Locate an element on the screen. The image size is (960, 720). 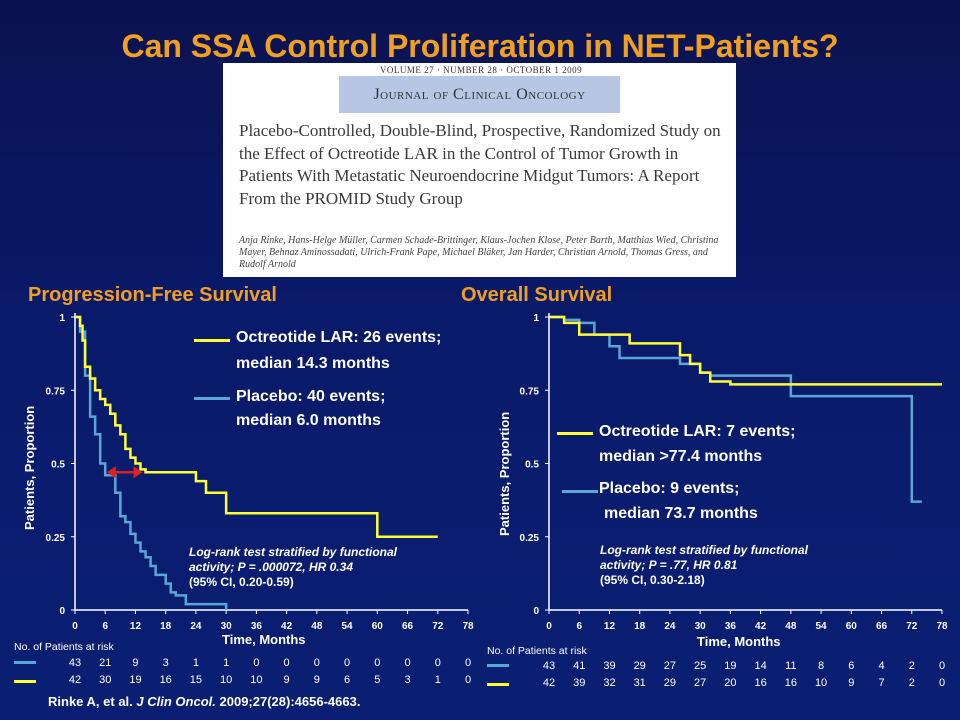
risk-count: 7 is located at coordinates (881, 683).